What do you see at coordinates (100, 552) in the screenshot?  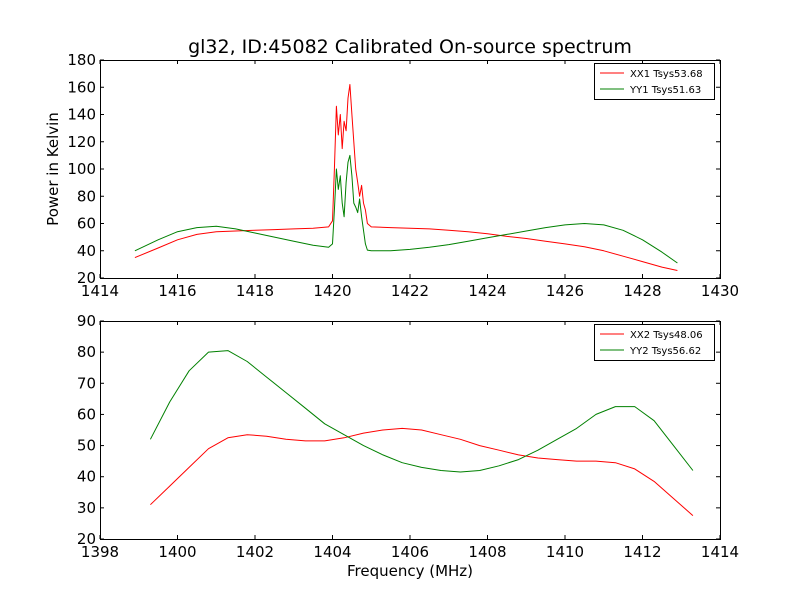 I see `x-tick-label: 1398` at bounding box center [100, 552].